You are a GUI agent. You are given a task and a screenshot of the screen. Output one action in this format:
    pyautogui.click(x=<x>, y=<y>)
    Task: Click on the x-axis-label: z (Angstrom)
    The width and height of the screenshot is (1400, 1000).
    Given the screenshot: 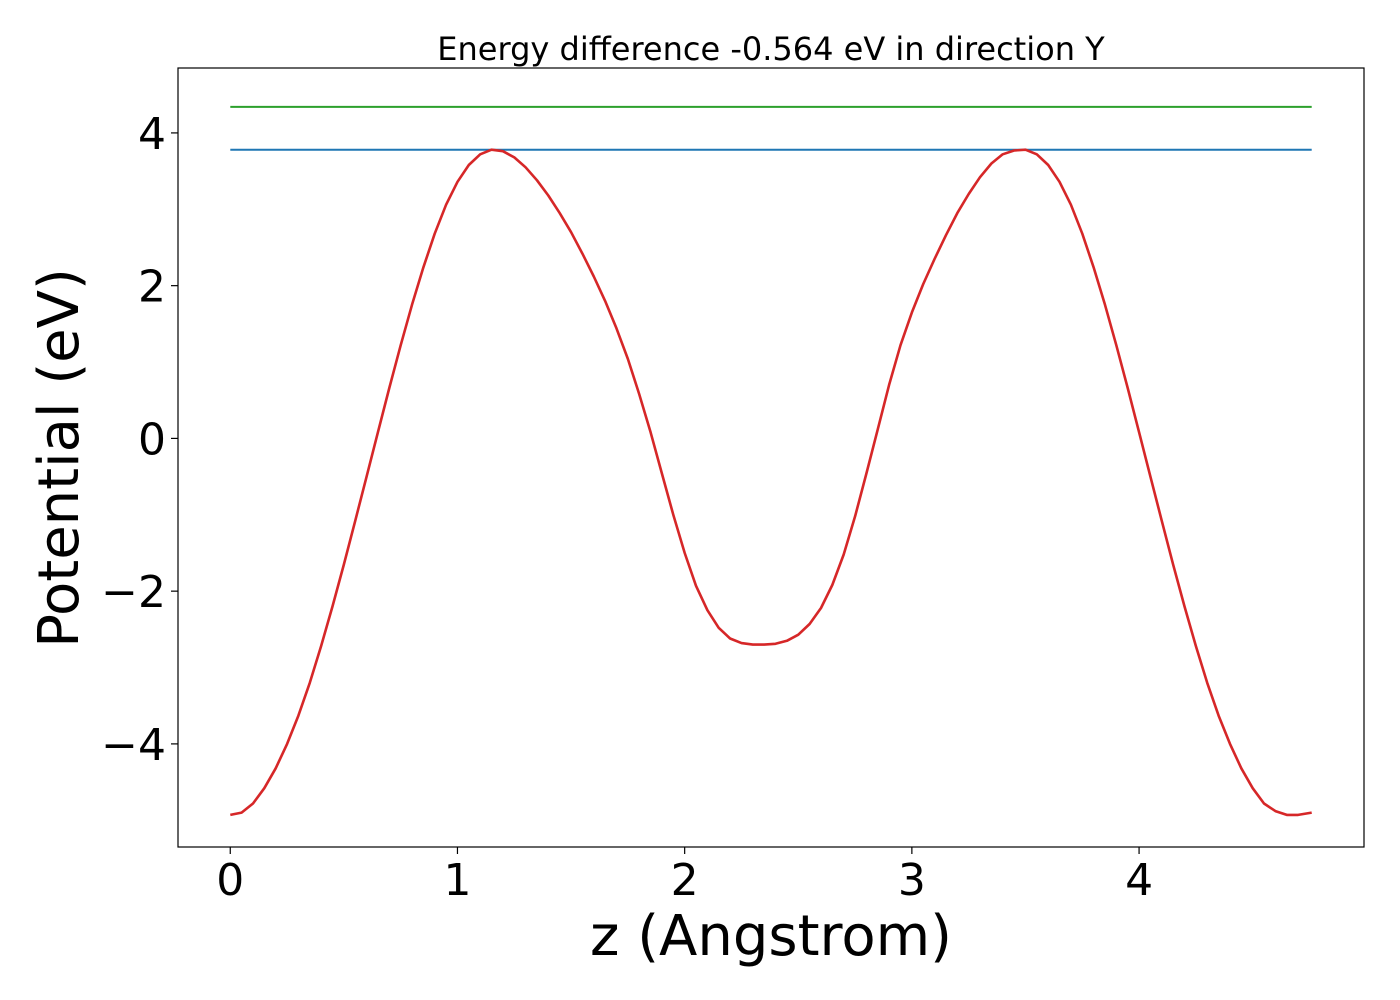 What is the action you would take?
    pyautogui.click(x=771, y=936)
    